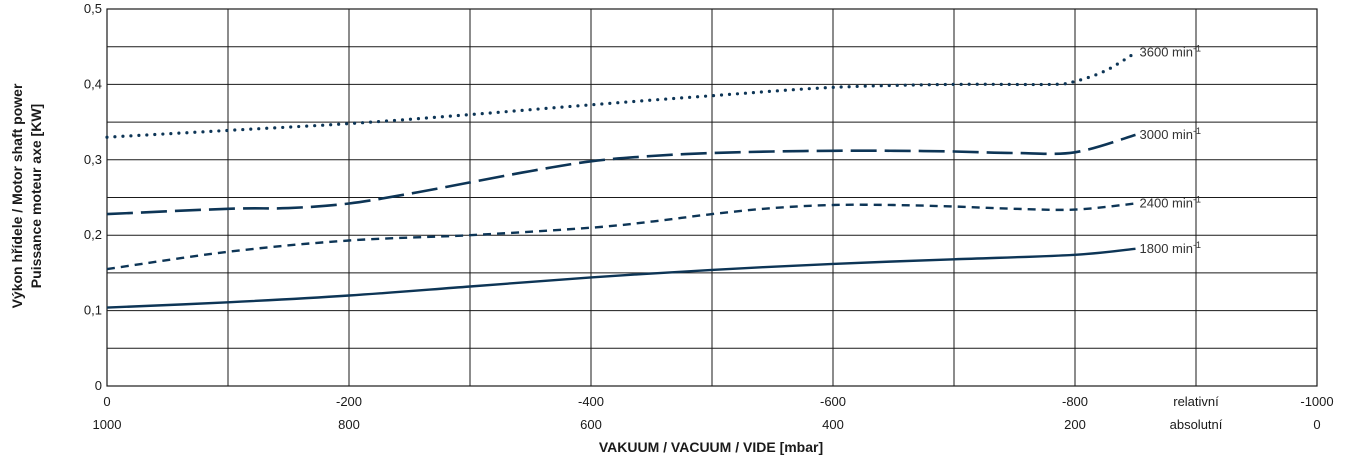  Describe the element at coordinates (1075, 401) in the screenshot. I see `x-tick-label-relative: -800` at that location.